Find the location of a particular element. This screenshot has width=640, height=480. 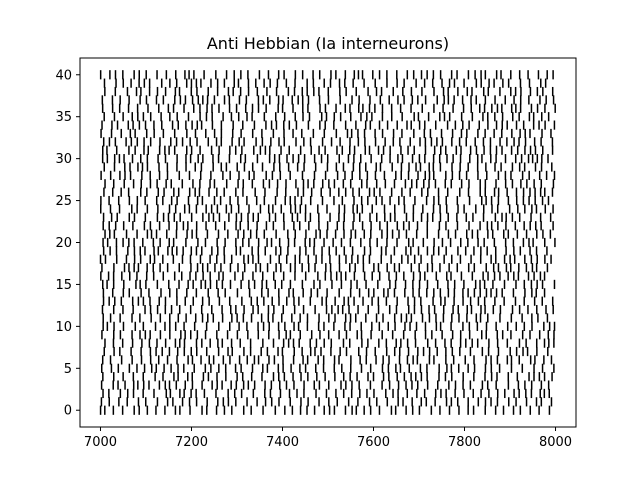

x-tick-label: 7200 is located at coordinates (191, 442).